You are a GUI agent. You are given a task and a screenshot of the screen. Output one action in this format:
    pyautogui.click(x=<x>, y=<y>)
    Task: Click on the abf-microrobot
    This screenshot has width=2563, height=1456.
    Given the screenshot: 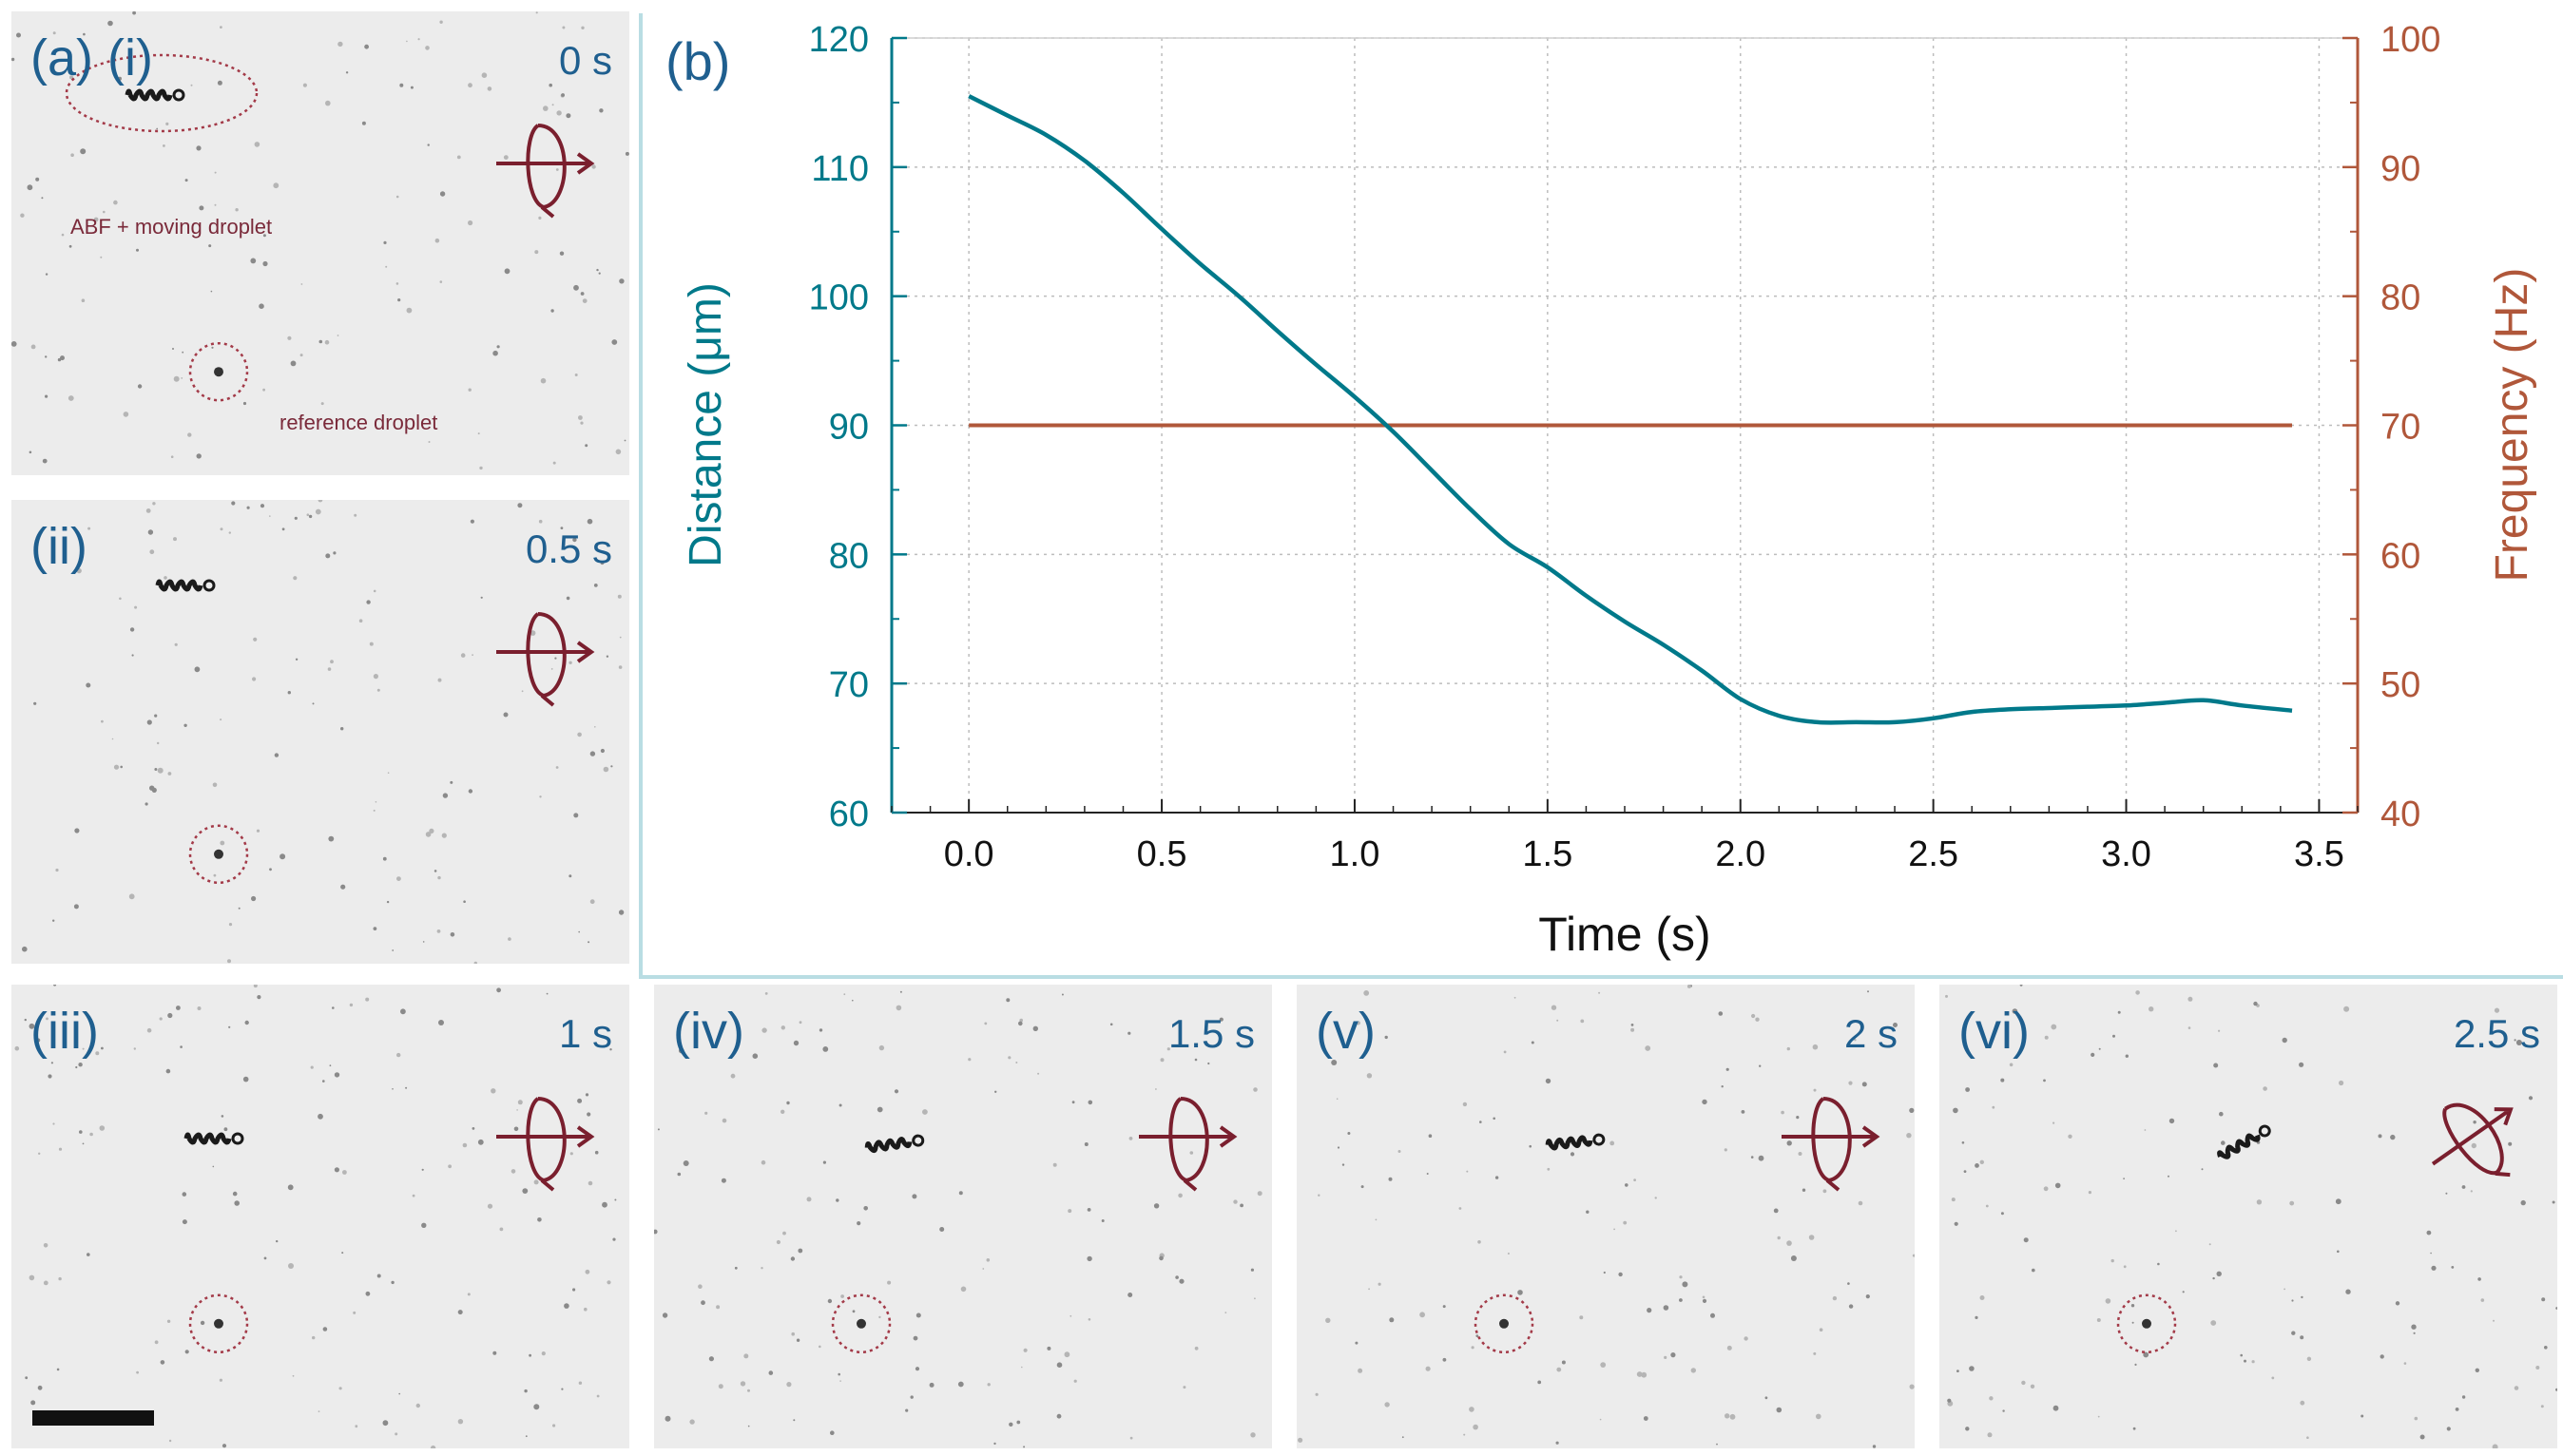 What is the action you would take?
    pyautogui.click(x=2244, y=1141)
    